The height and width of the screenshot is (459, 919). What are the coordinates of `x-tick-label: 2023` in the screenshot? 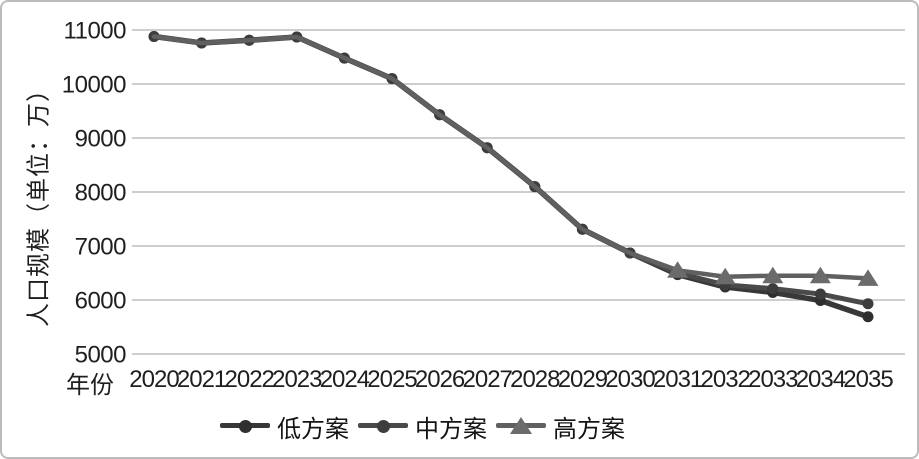 It's located at (297, 379).